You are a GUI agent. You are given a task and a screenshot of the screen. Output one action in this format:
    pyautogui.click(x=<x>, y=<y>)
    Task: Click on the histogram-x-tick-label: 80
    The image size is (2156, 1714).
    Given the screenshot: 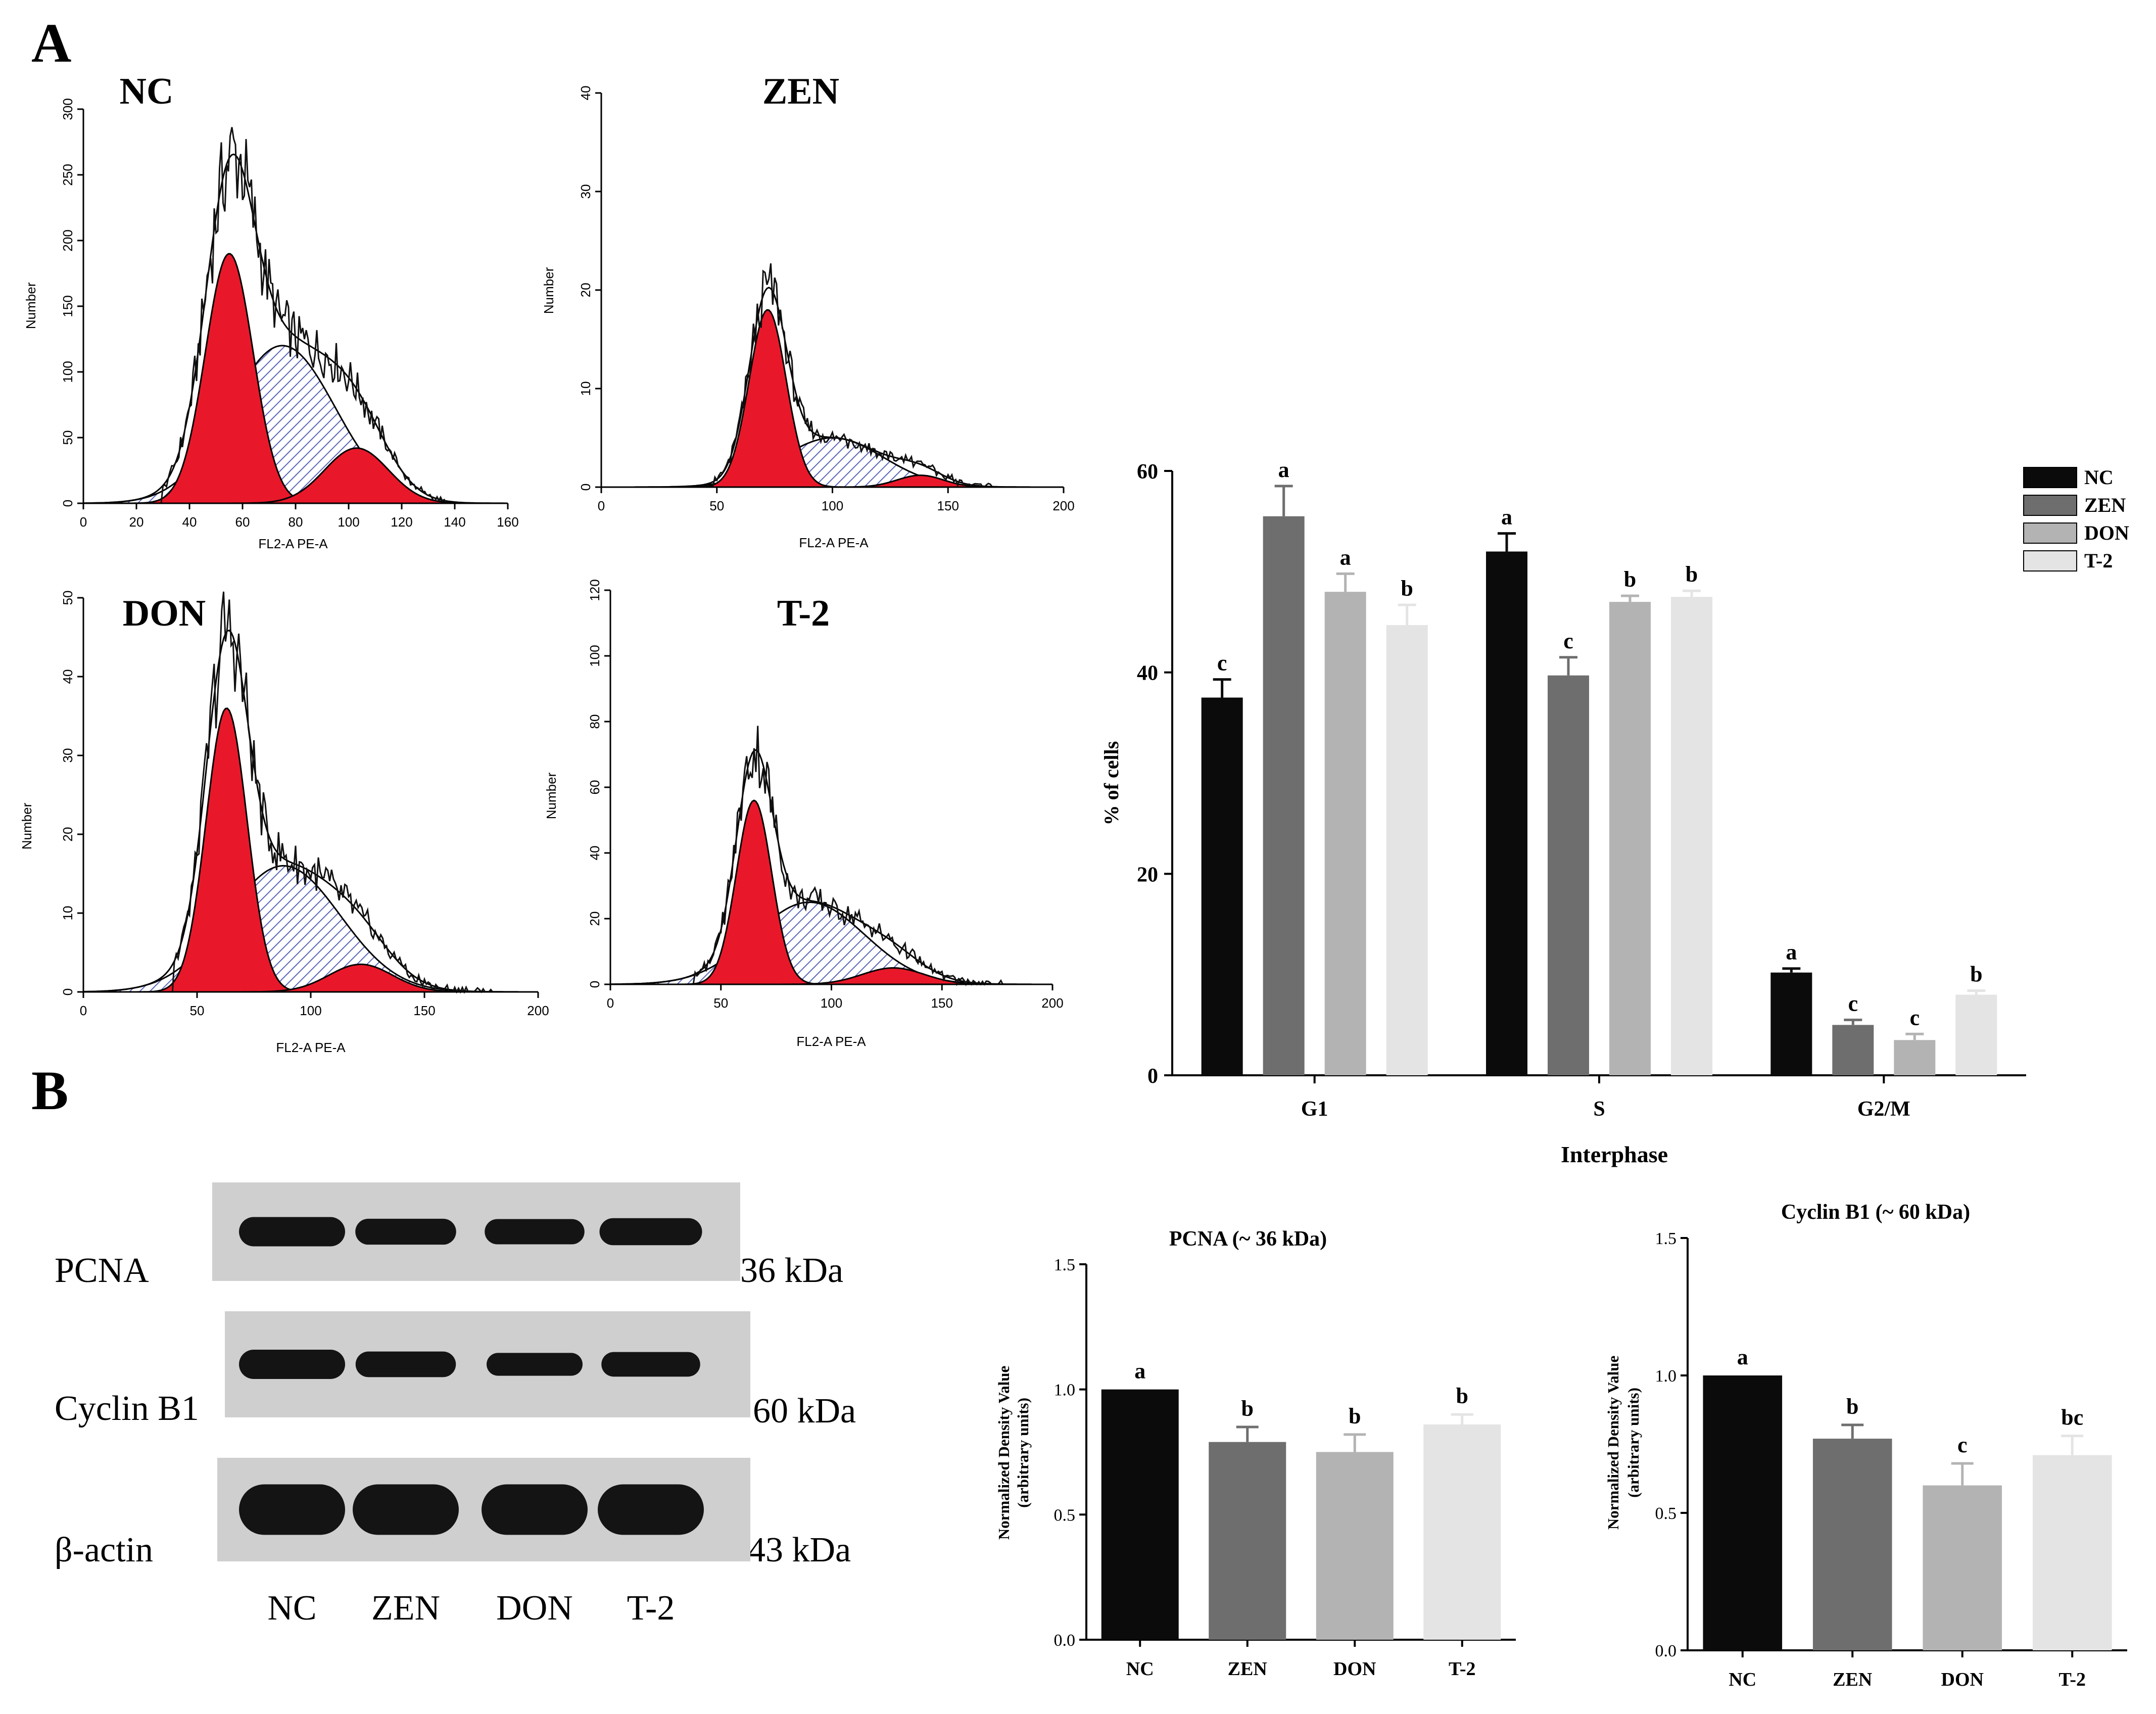 What is the action you would take?
    pyautogui.click(x=296, y=522)
    